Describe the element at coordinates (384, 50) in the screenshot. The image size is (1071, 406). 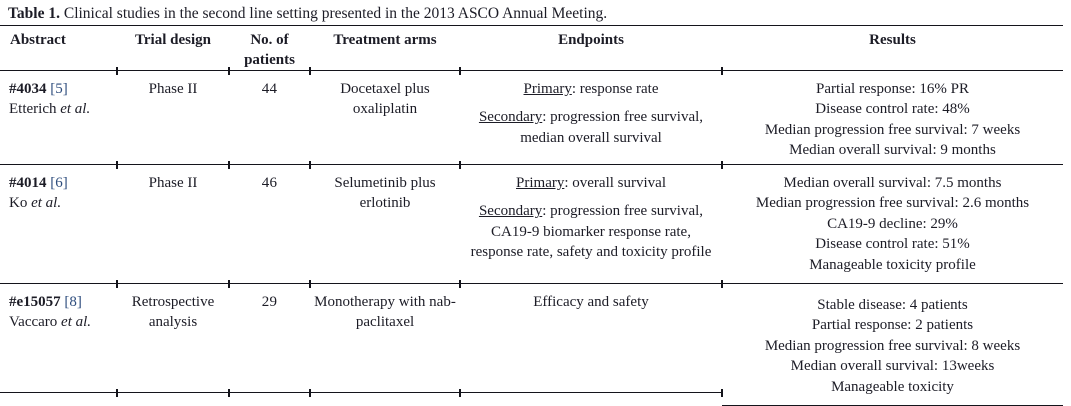
I see `column-header-treatment-arms: Treatment arms` at that location.